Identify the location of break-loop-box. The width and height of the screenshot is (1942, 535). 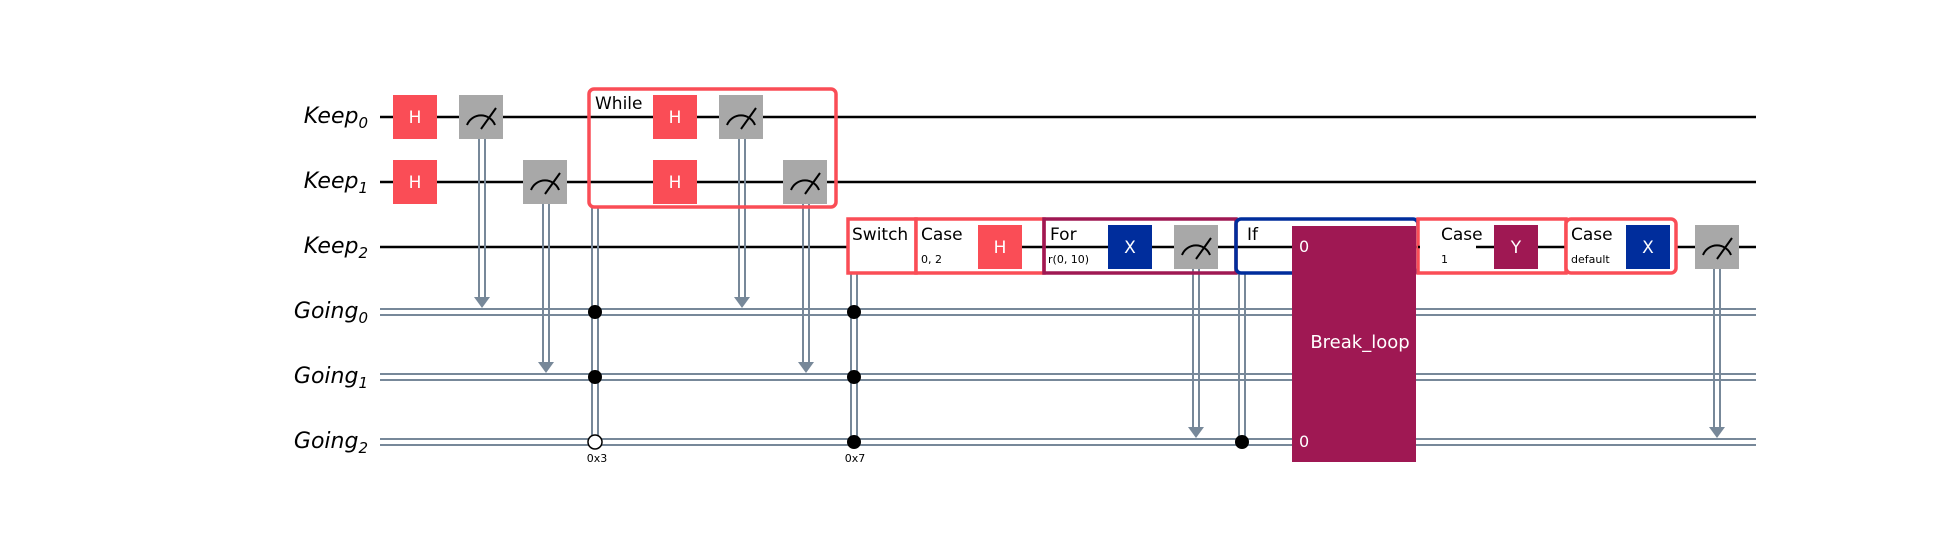
(1354, 344).